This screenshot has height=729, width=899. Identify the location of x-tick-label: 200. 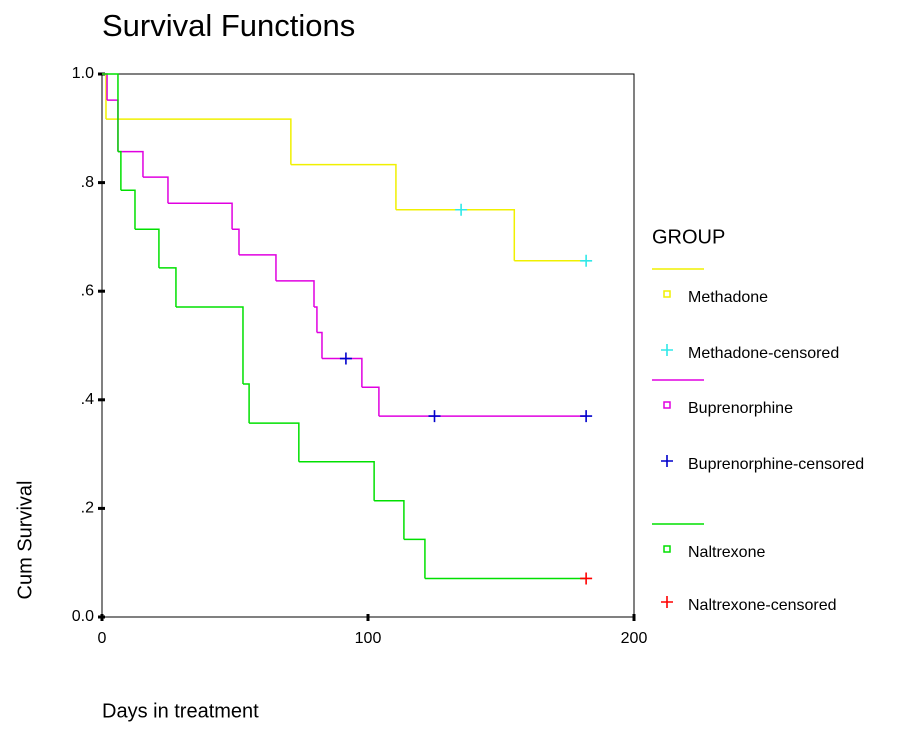
(634, 638).